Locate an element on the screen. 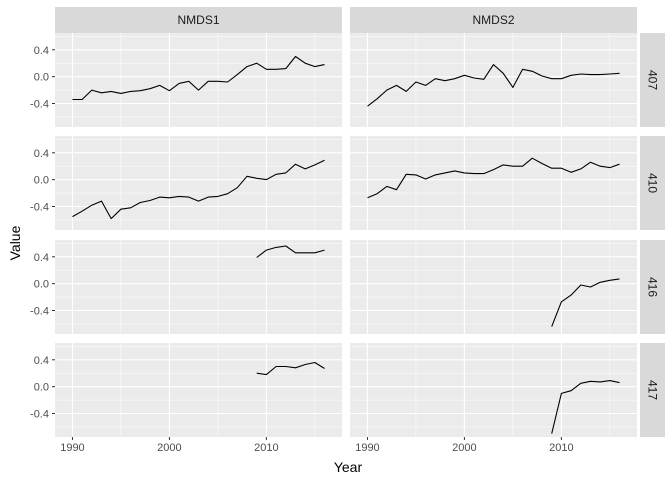 The image size is (672, 480). strip-label: 407 is located at coordinates (653, 80).